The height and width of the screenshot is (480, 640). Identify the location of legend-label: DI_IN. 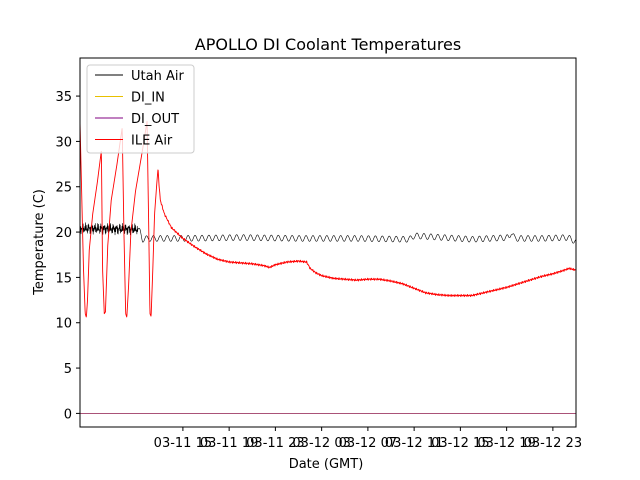
(148, 98).